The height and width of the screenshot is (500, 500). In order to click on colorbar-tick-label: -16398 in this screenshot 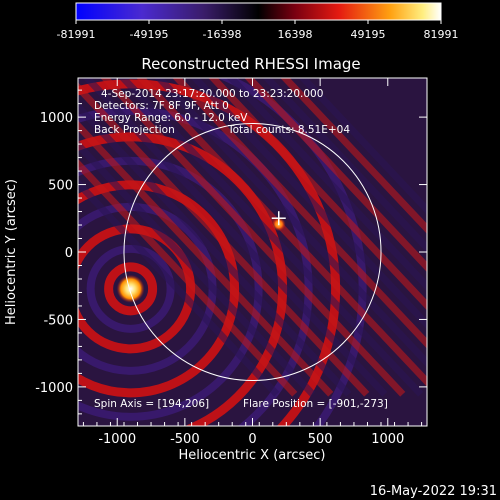, I will do `click(222, 34)`.